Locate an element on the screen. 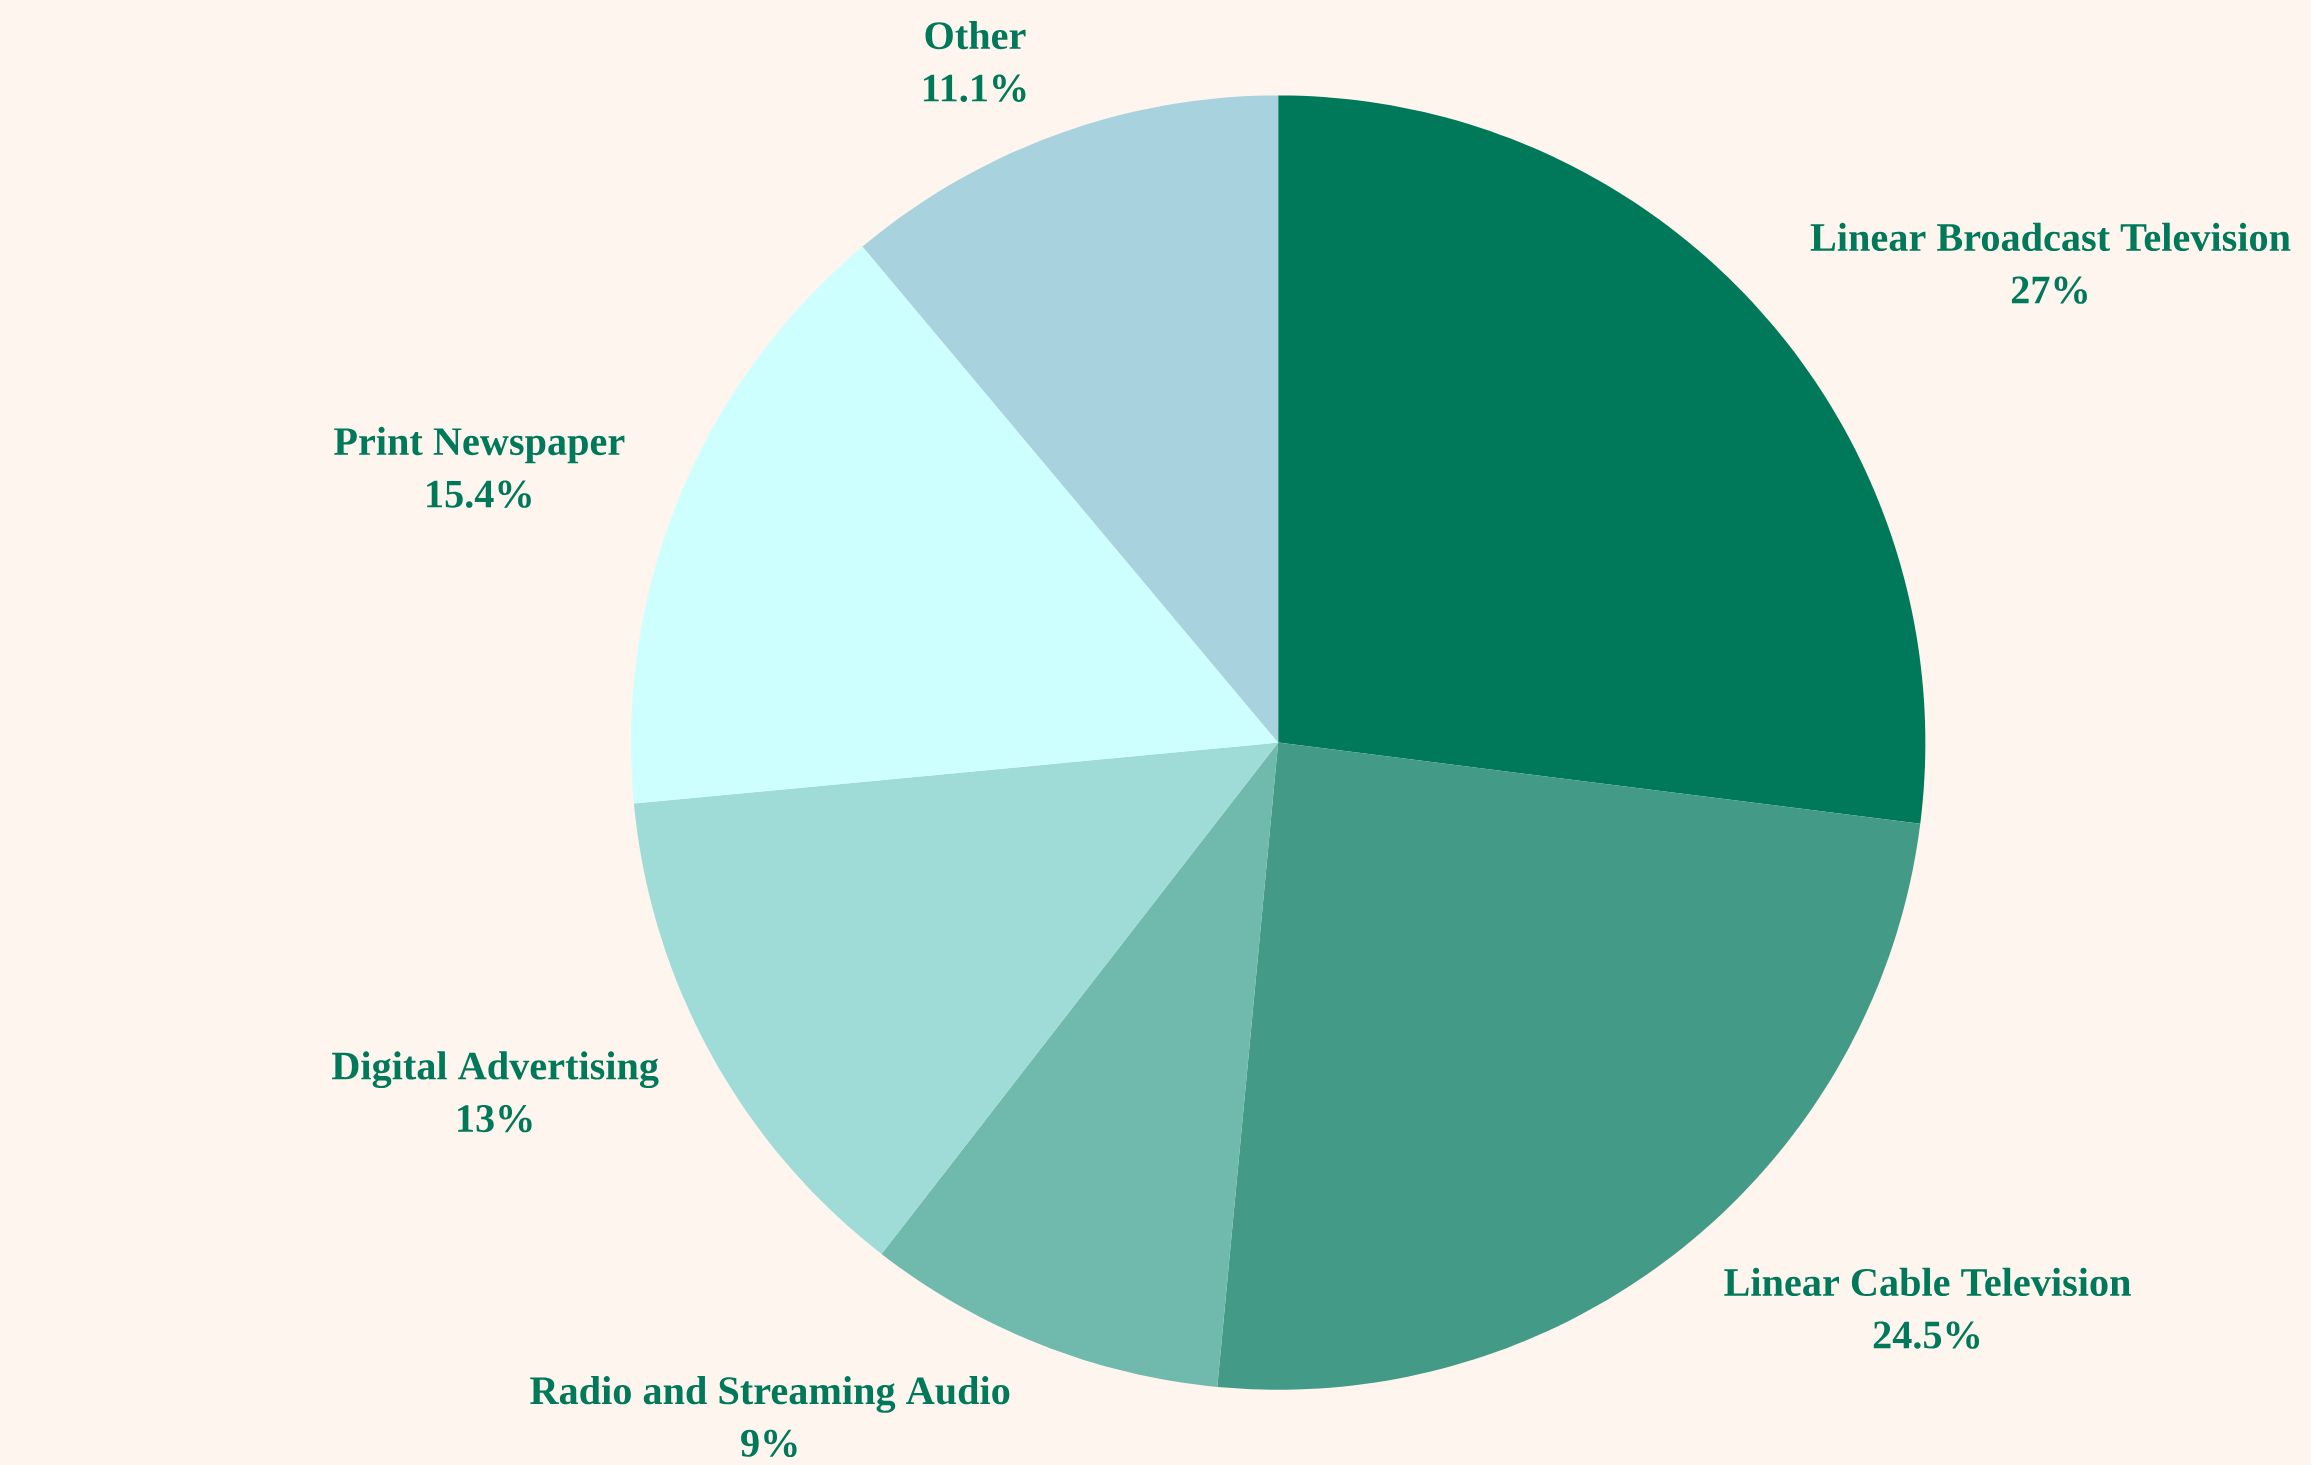 The width and height of the screenshot is (2311, 1465). slice-label: Digital Advertising is located at coordinates (495, 1069).